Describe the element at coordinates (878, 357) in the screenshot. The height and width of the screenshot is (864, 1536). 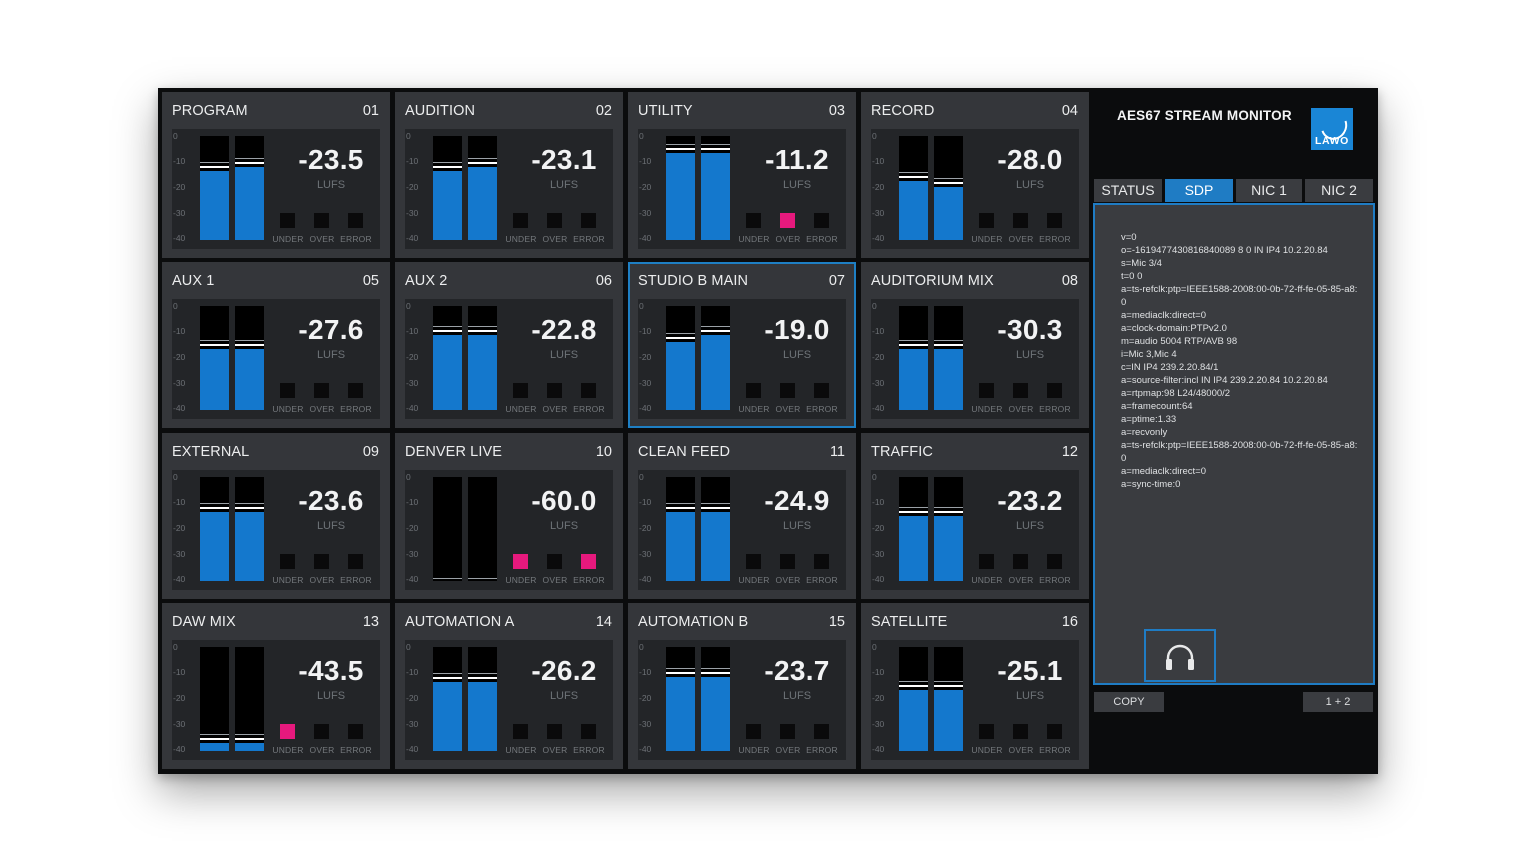
I see `scale-tick-label: -20` at that location.